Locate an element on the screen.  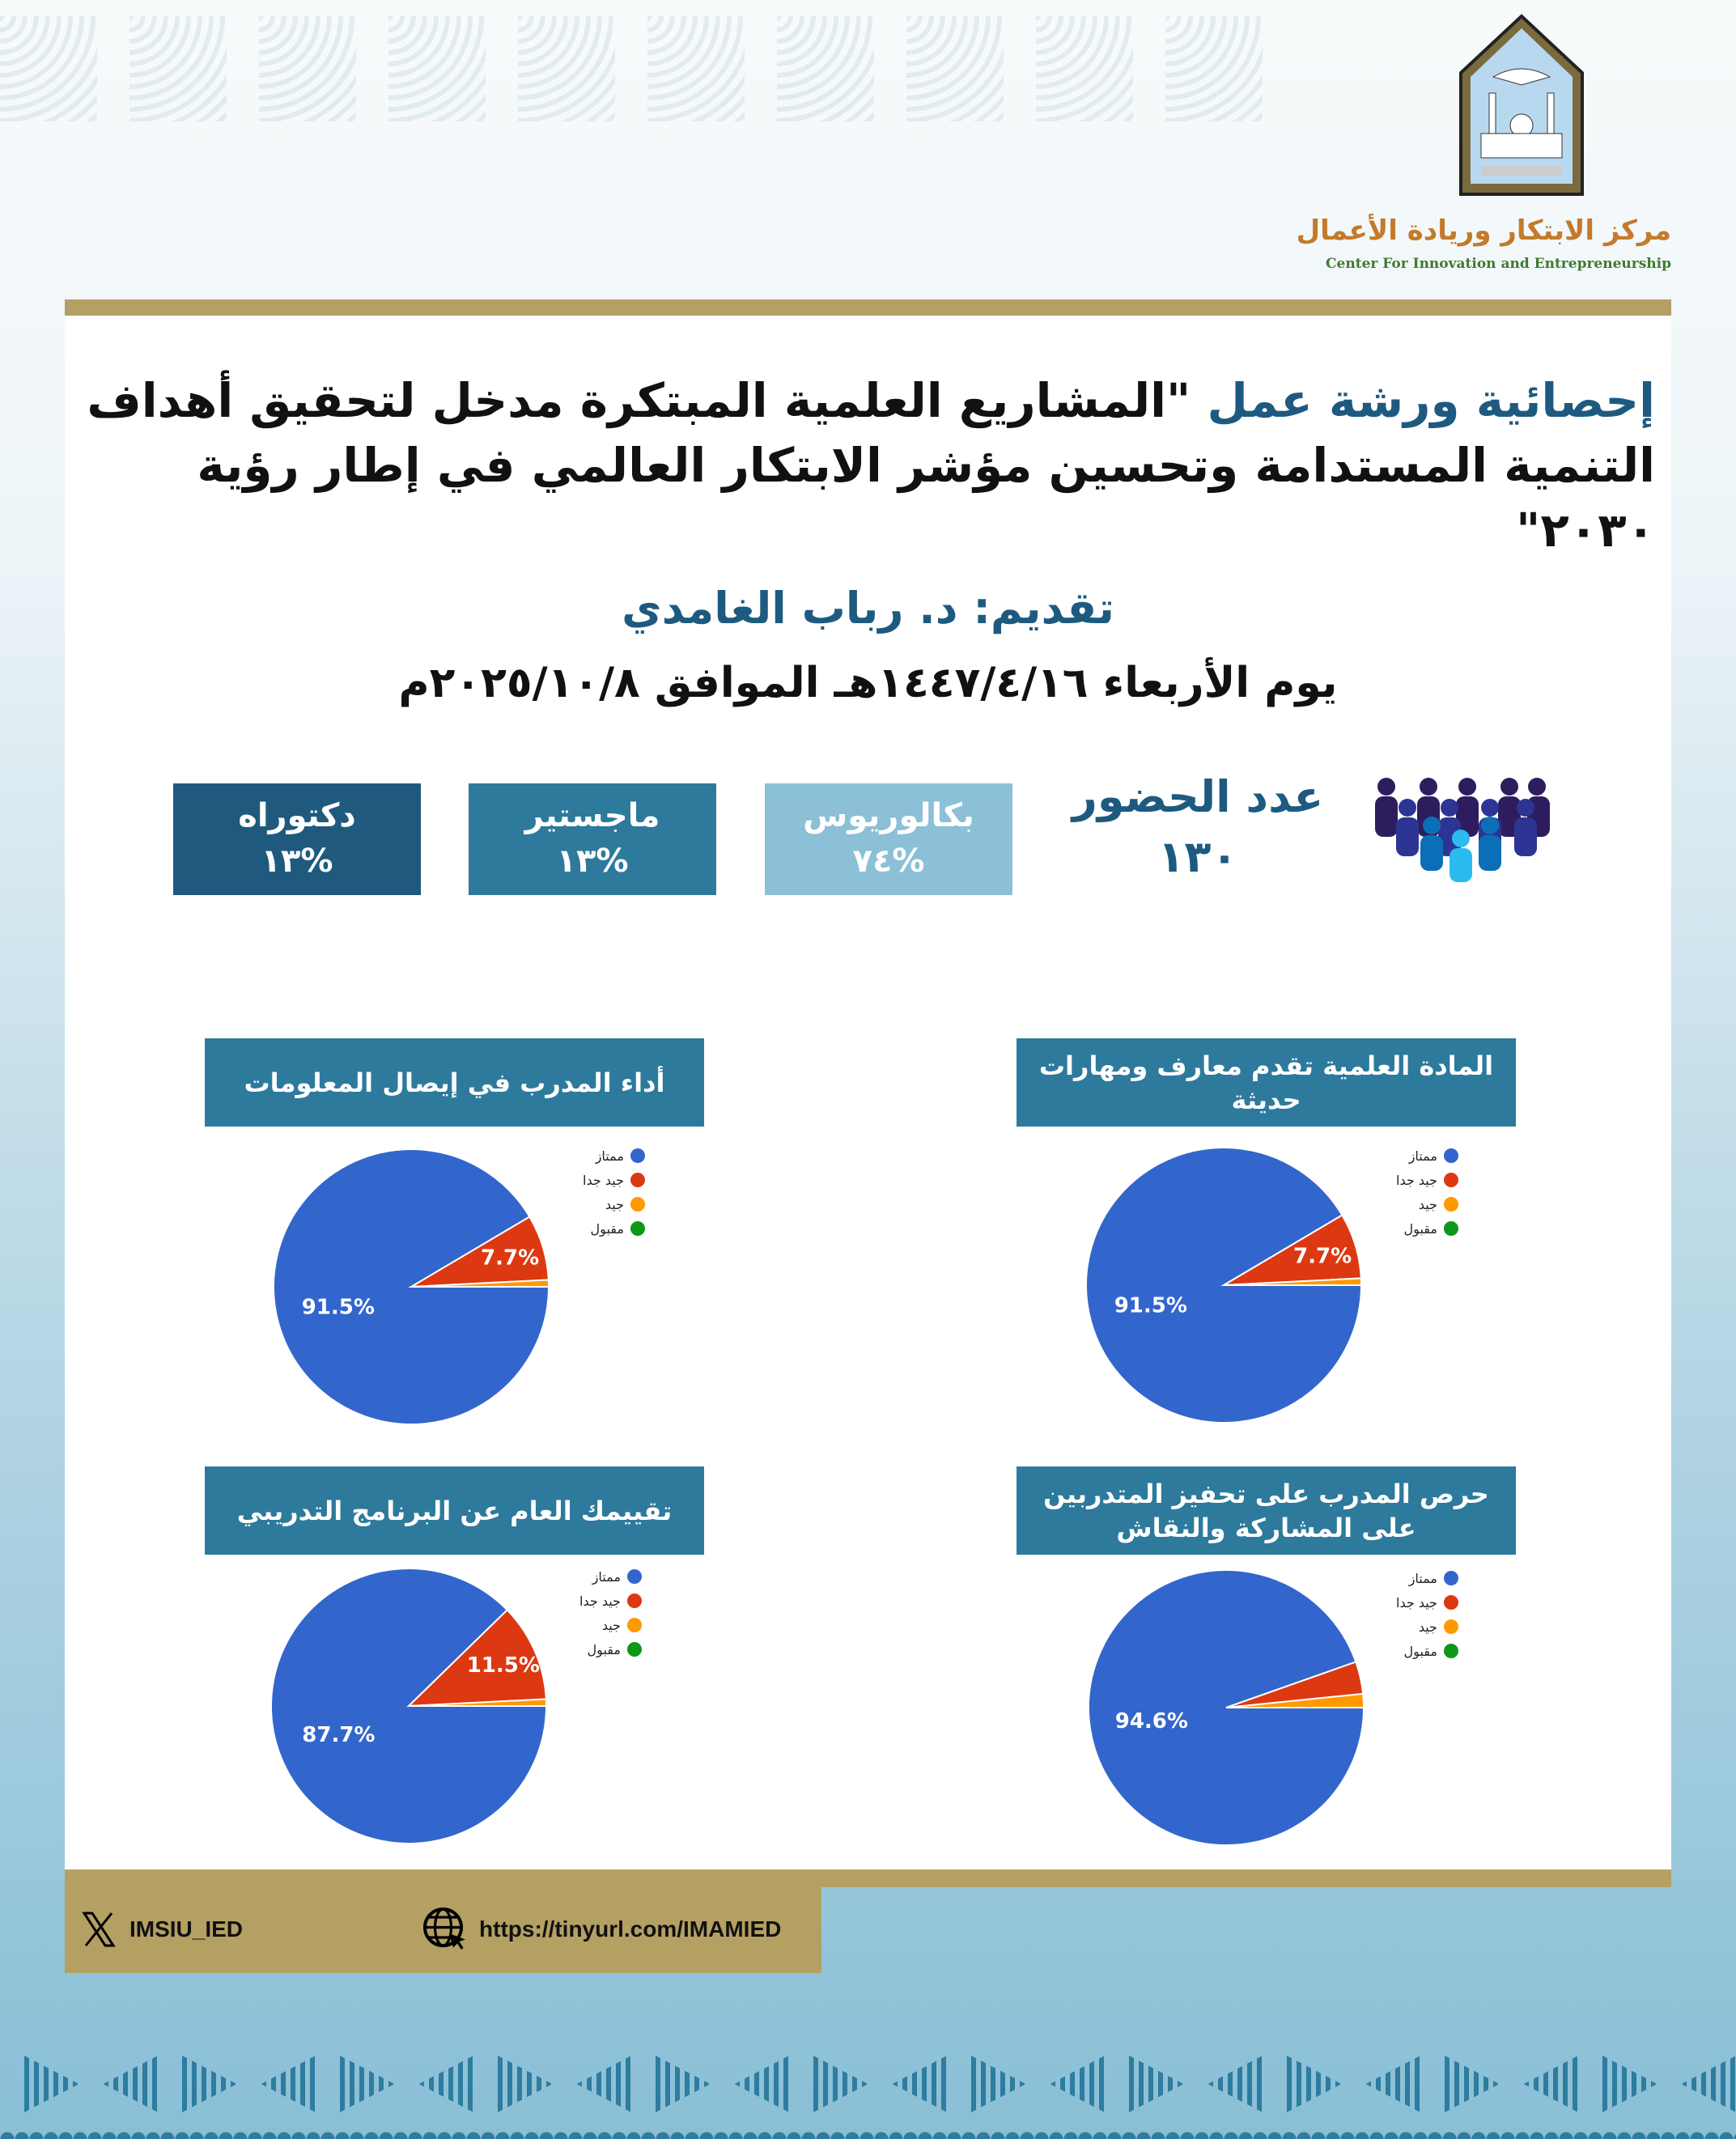
org-name-arabic: مركز الابتكار وريادة الأعمال is located at coordinates (1483, 231).